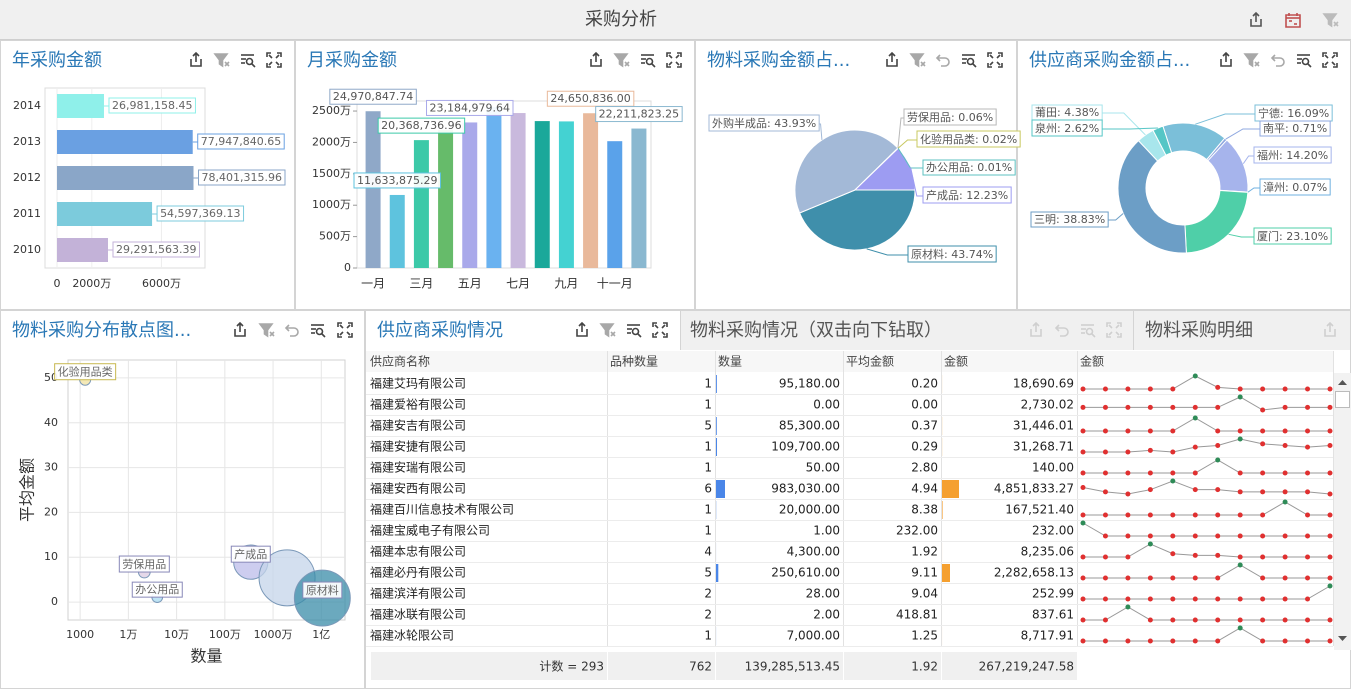 The width and height of the screenshot is (1351, 689). Describe the element at coordinates (1069, 219) in the screenshot. I see `value-label: 三明: 38.83%` at that location.